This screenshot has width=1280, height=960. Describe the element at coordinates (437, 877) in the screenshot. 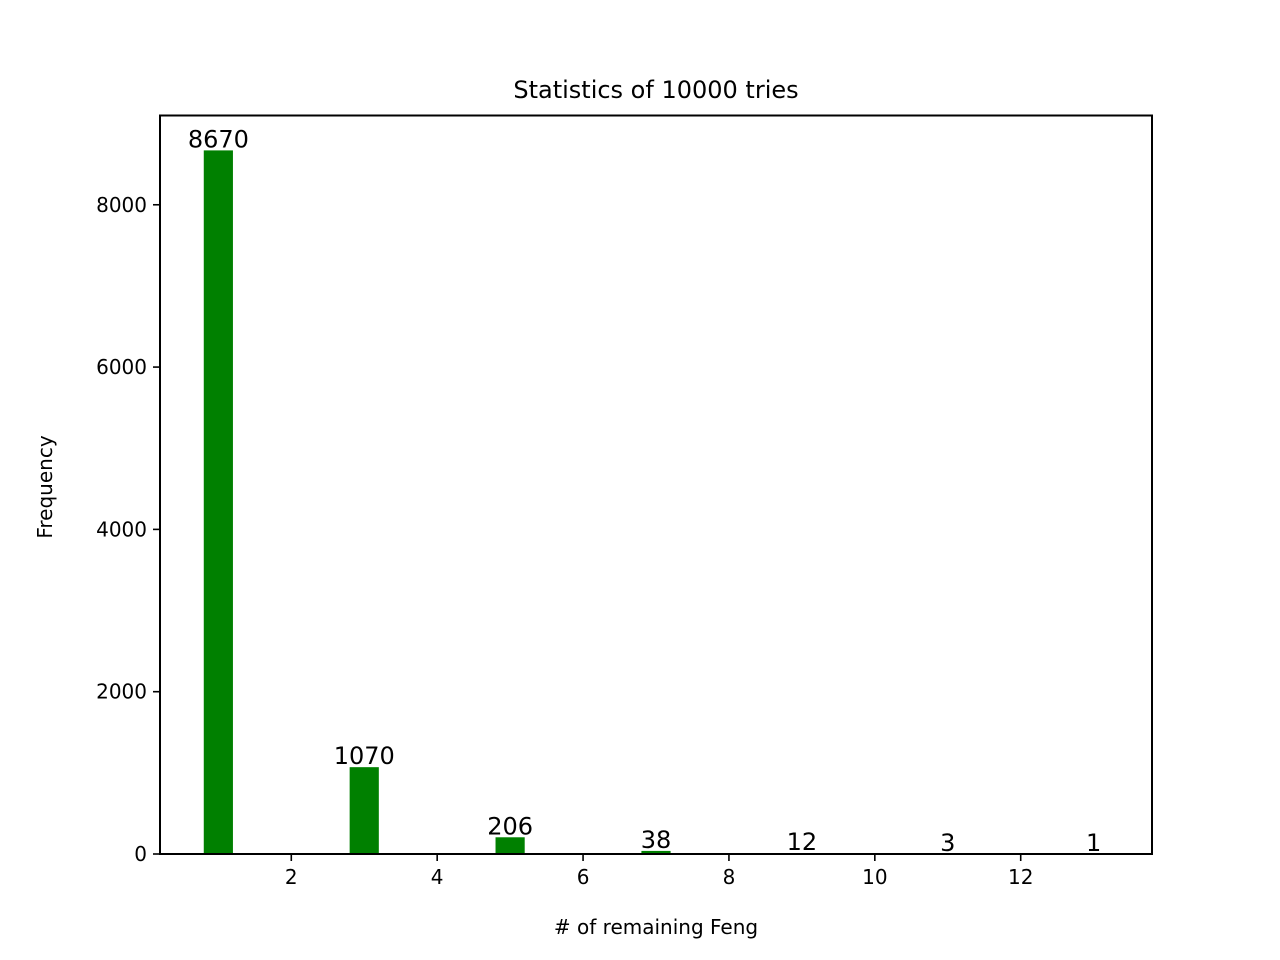

I see `x-tick-label: 4` at that location.